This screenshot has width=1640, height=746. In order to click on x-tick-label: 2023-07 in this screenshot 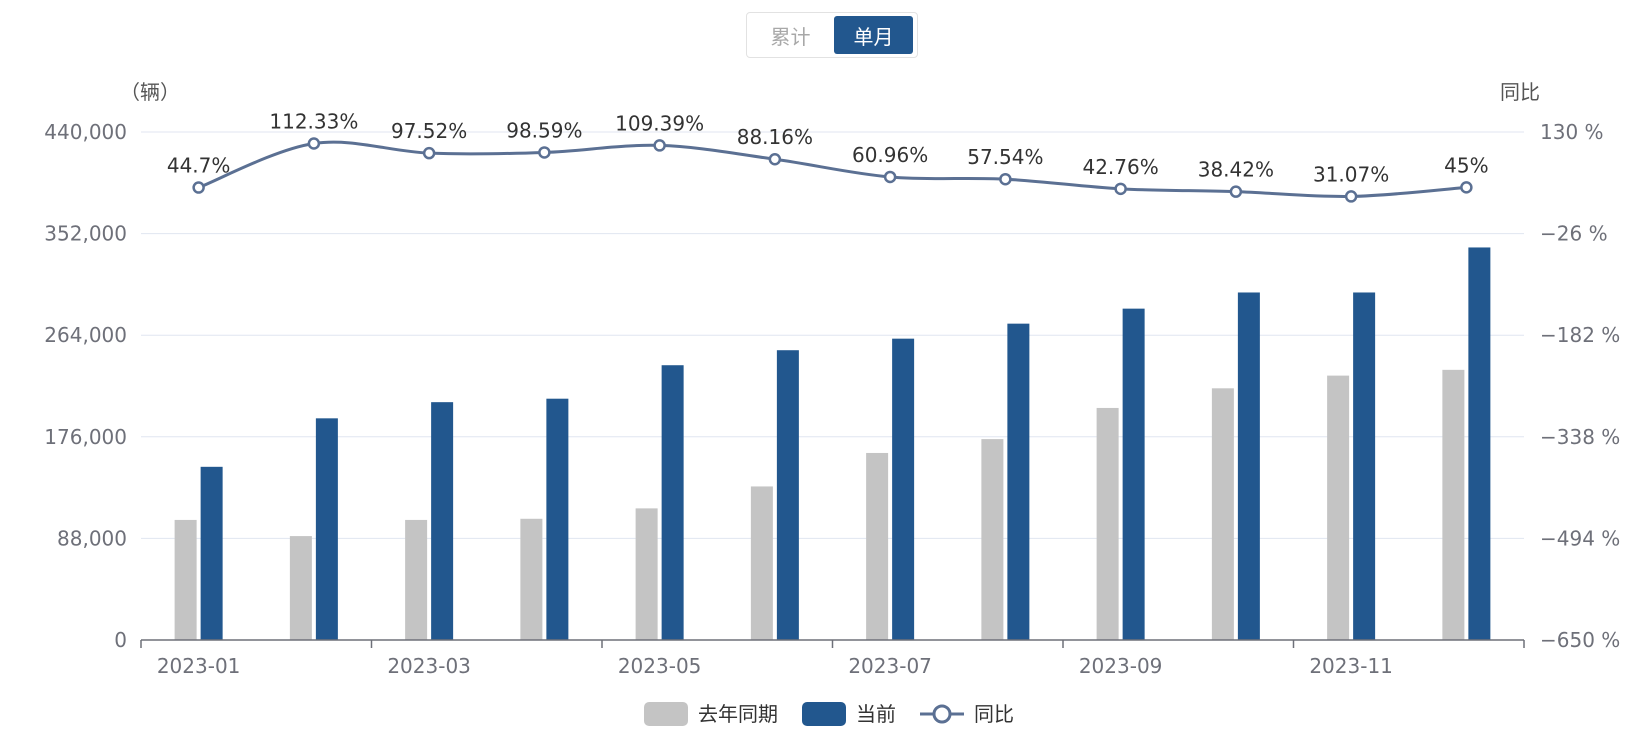, I will do `click(890, 666)`.